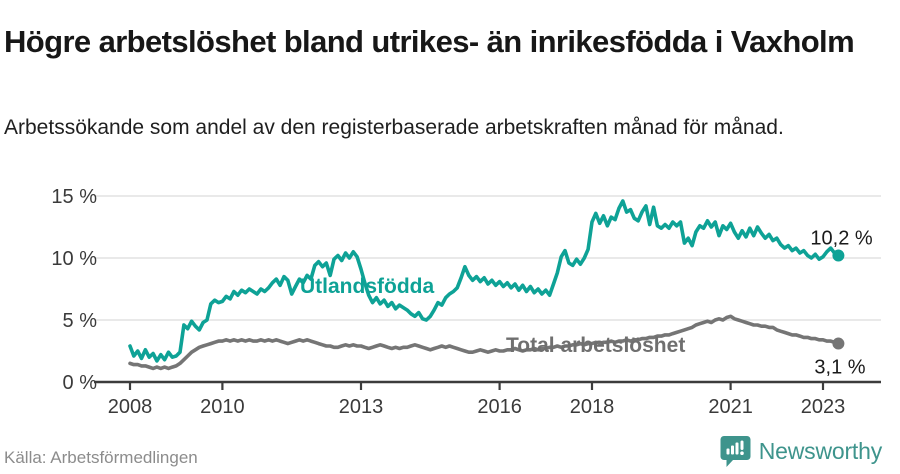 The width and height of the screenshot is (900, 474). Describe the element at coordinates (222, 407) in the screenshot. I see `x-axis-tick-label: 2010` at that location.